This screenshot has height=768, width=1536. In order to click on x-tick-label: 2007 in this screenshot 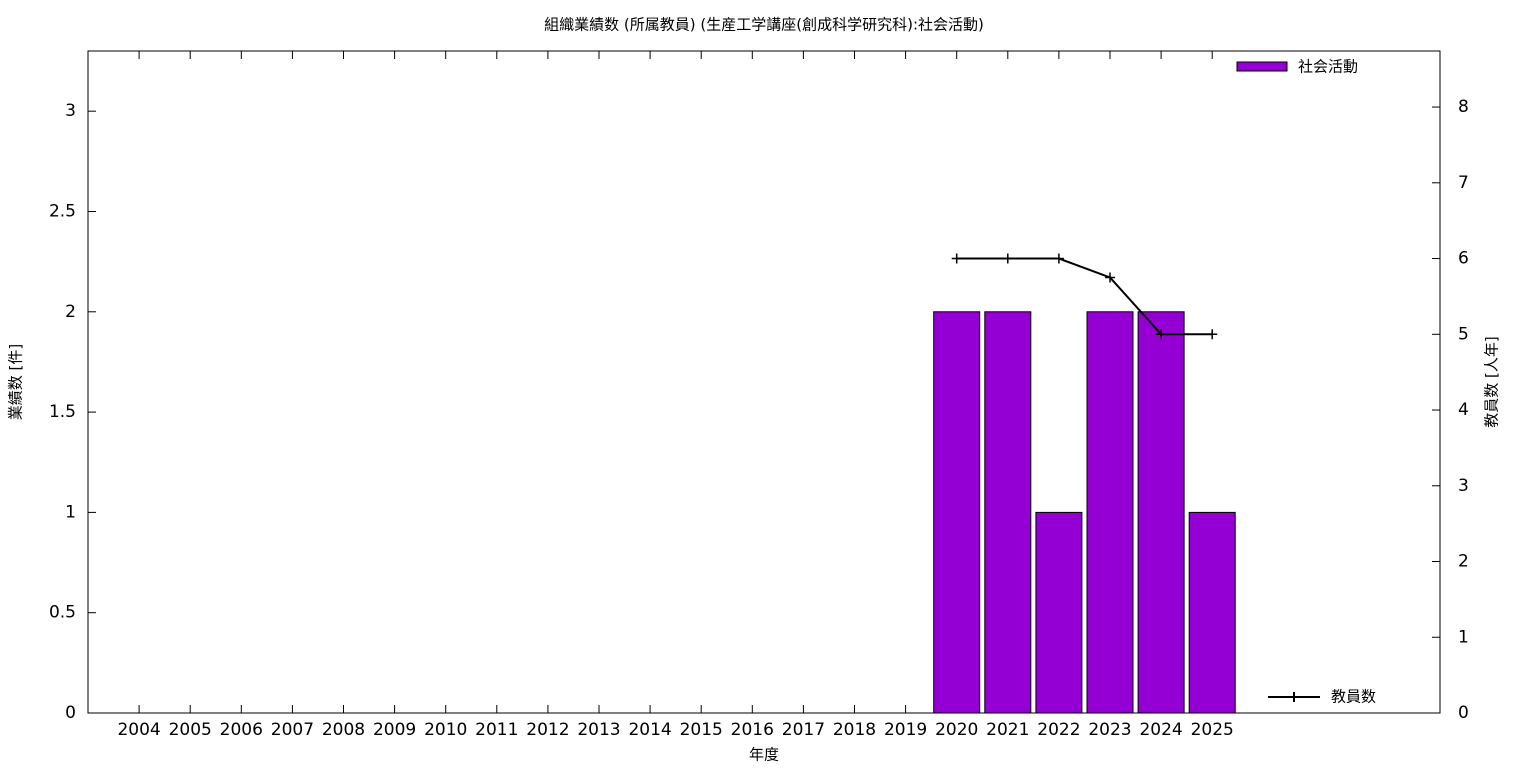, I will do `click(292, 730)`.